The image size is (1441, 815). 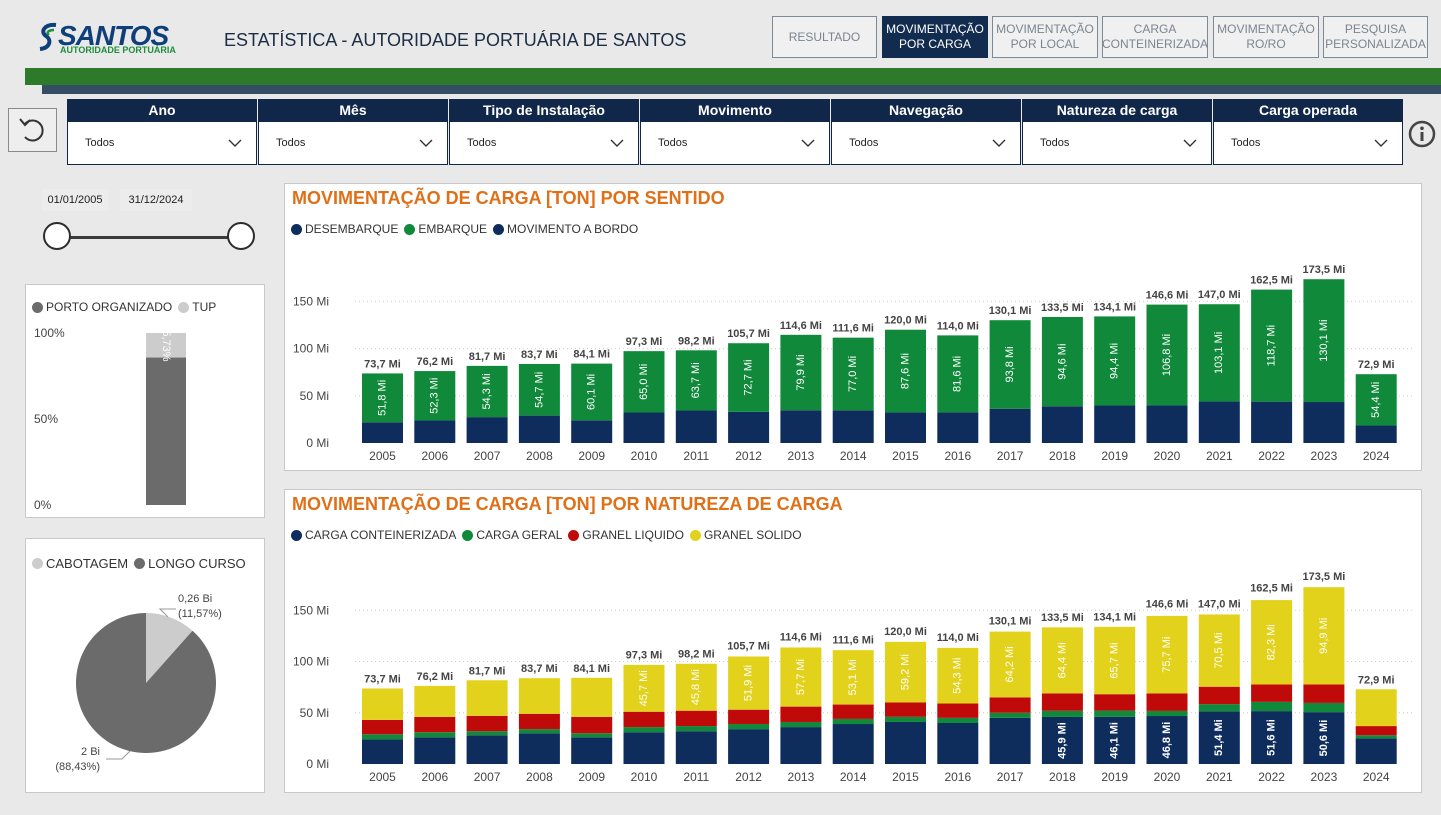 What do you see at coordinates (565, 229) in the screenshot?
I see `legend-item: MOVIMENTO A BORDO` at bounding box center [565, 229].